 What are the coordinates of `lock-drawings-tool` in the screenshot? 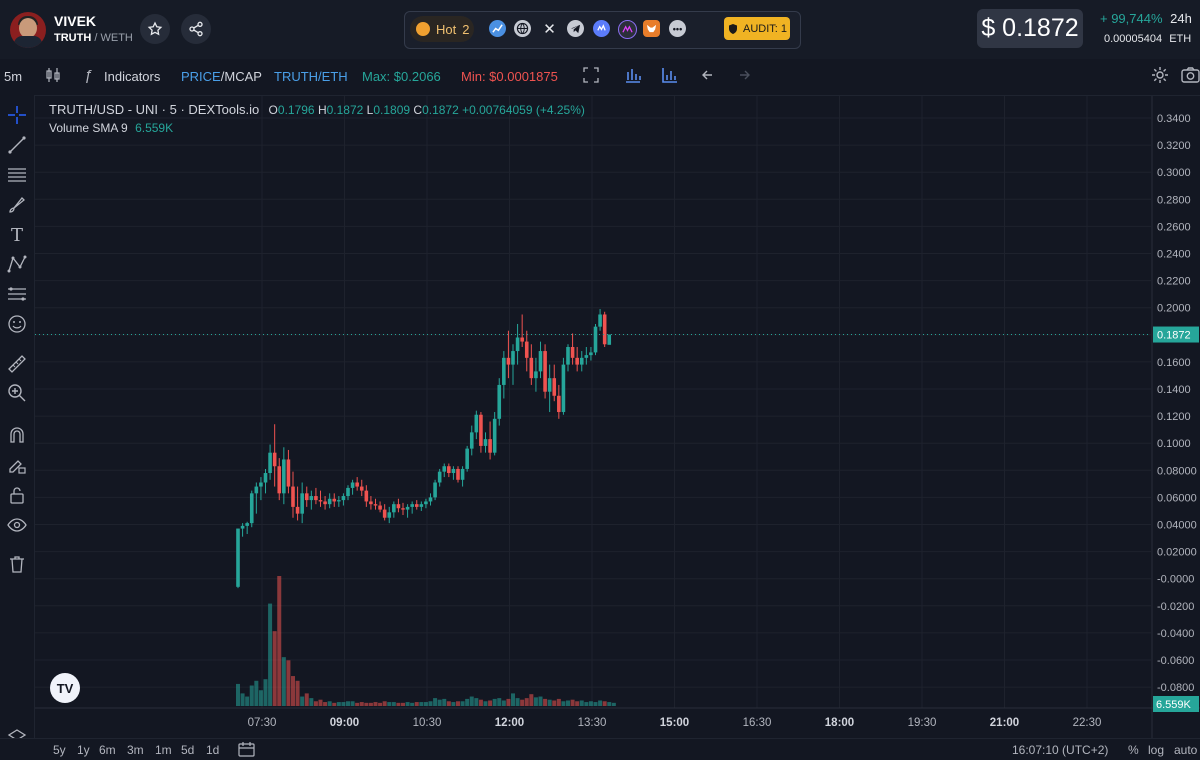 It's located at (17, 465).